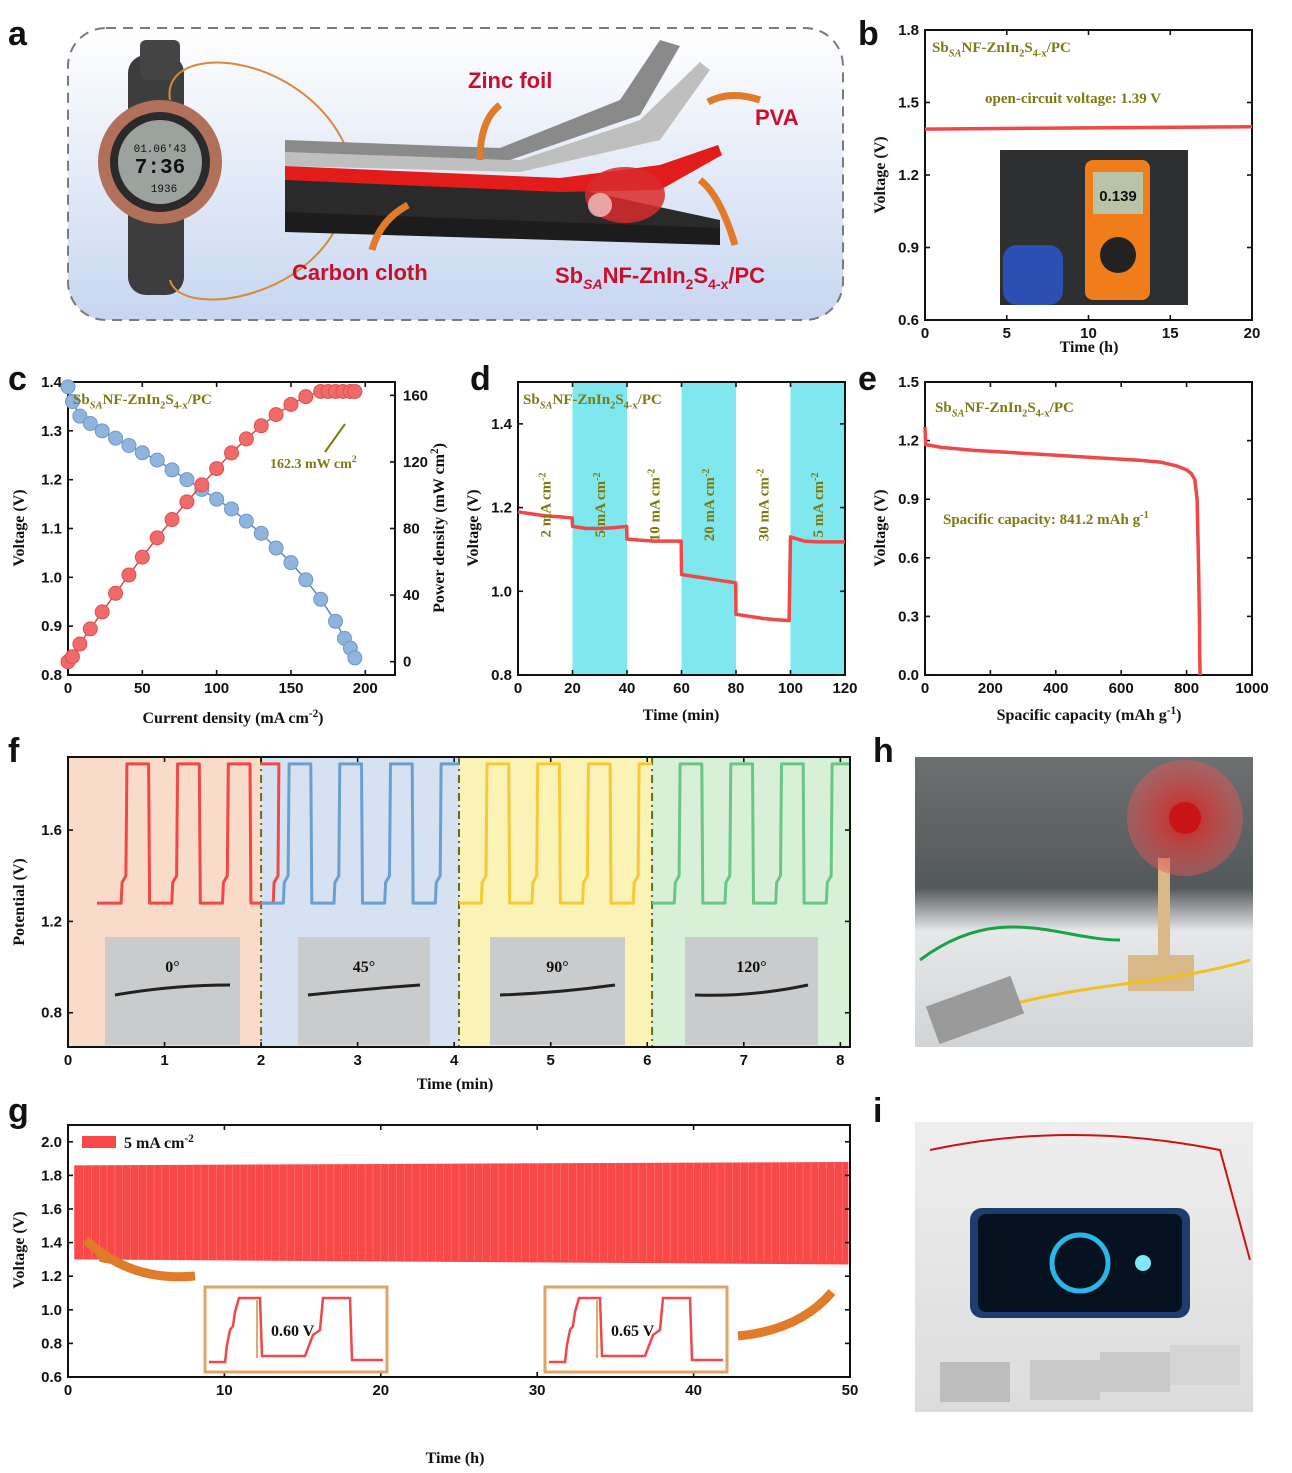 The width and height of the screenshot is (1292, 1473). I want to click on label-pva: PVA, so click(777, 117).